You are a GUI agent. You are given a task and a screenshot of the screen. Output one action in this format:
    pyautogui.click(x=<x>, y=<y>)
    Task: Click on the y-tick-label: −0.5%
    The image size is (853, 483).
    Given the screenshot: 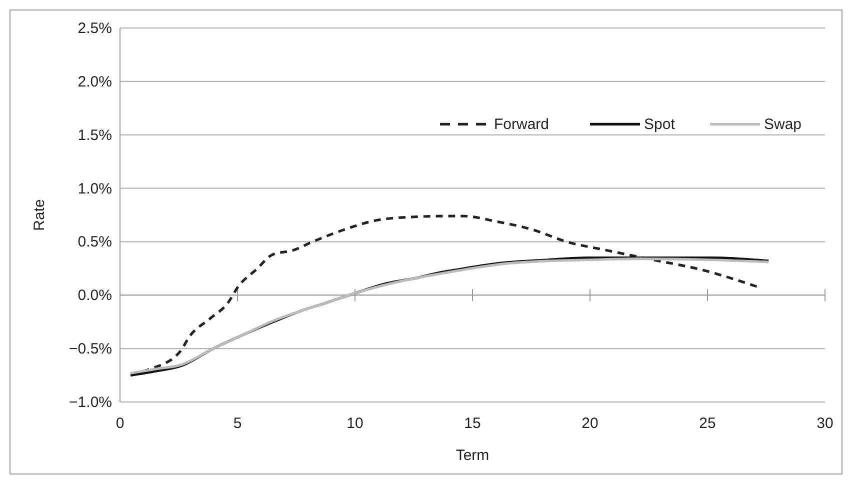 What is the action you would take?
    pyautogui.click(x=90, y=349)
    